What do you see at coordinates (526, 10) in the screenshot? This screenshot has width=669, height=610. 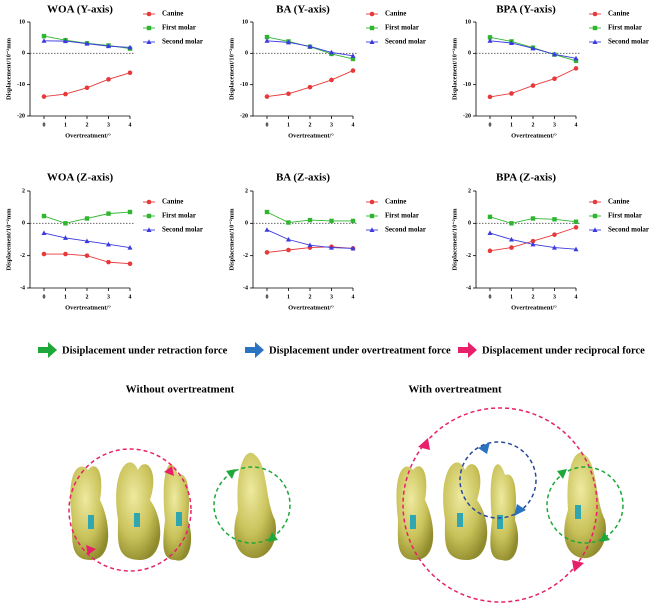 I see `chart-title: BPA (Y-axis)` at bounding box center [526, 10].